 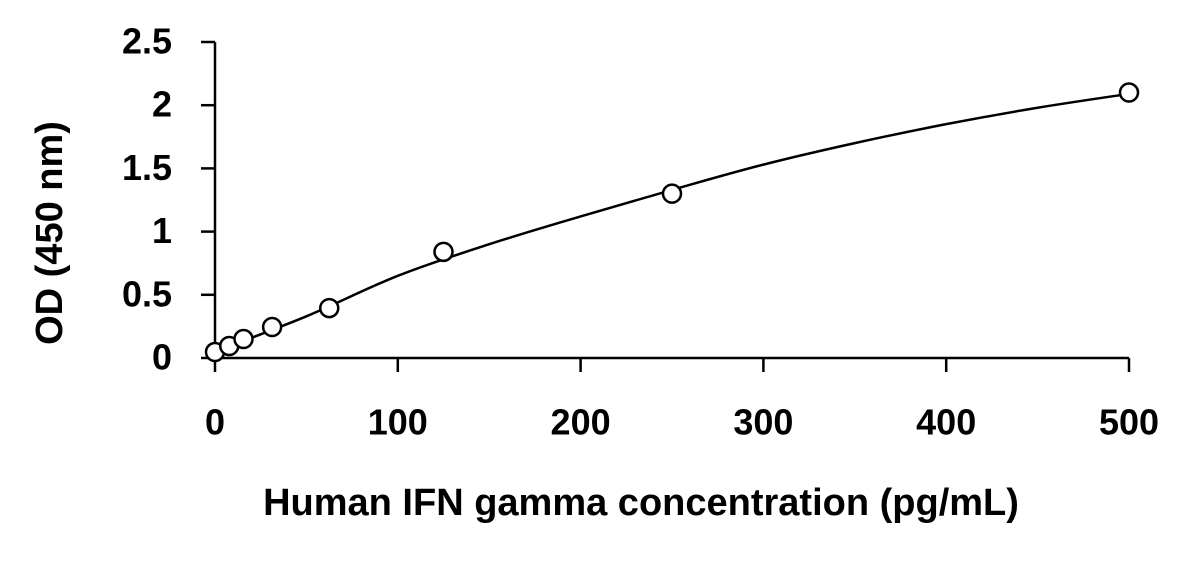 What do you see at coordinates (162, 104) in the screenshot?
I see `y-tick-label: 2` at bounding box center [162, 104].